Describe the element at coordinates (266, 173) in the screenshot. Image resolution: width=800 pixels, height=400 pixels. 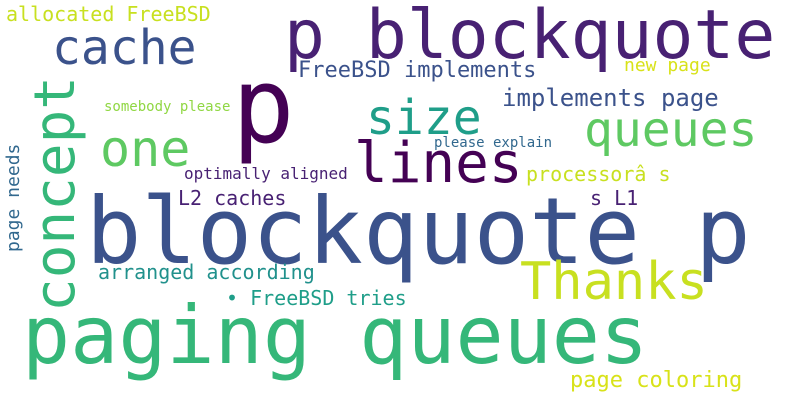
I see `word-optimally-aligned: optimally aligned` at that location.